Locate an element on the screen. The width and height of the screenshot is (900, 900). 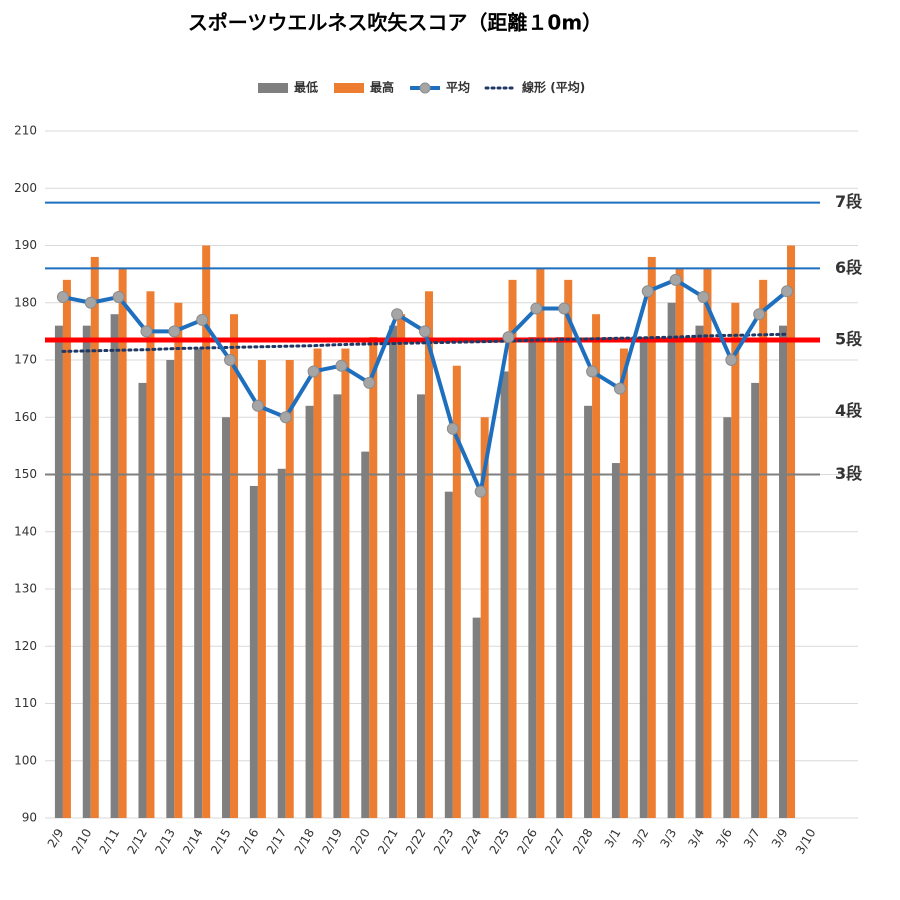
y-tick-label: 100 is located at coordinates (25, 760).